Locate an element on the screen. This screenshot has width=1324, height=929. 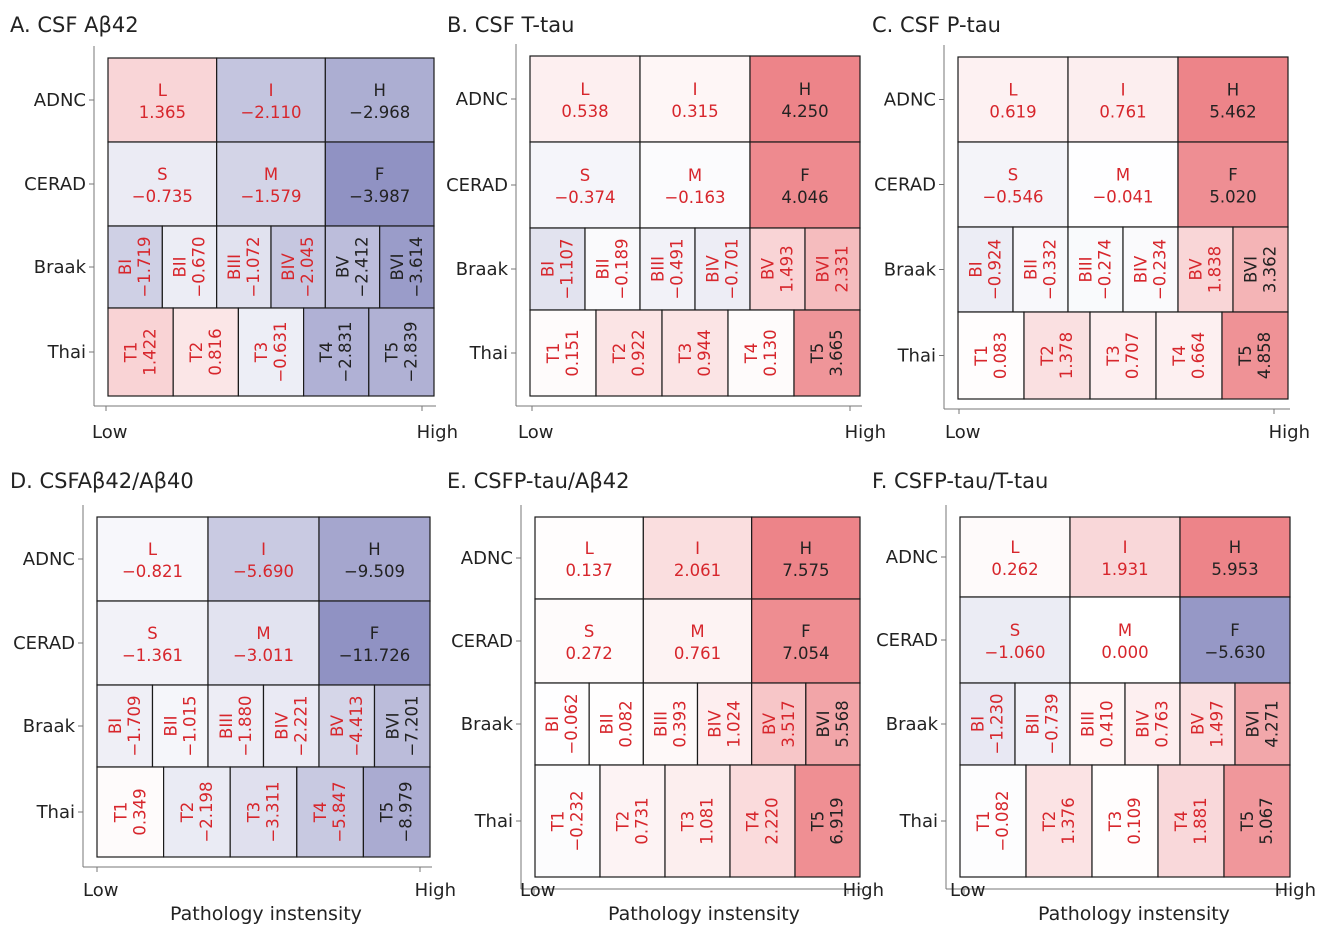
cell-text-group: BV 3.517 is located at coordinates (779, 723).